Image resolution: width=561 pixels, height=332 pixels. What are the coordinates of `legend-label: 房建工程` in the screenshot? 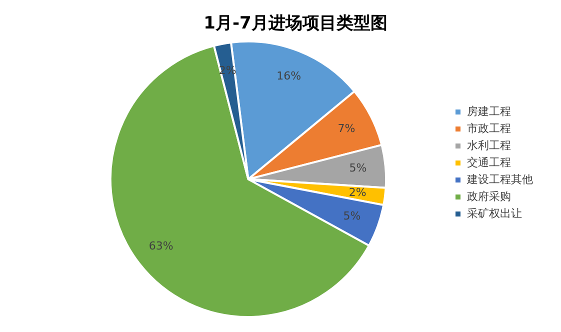 It's located at (489, 111).